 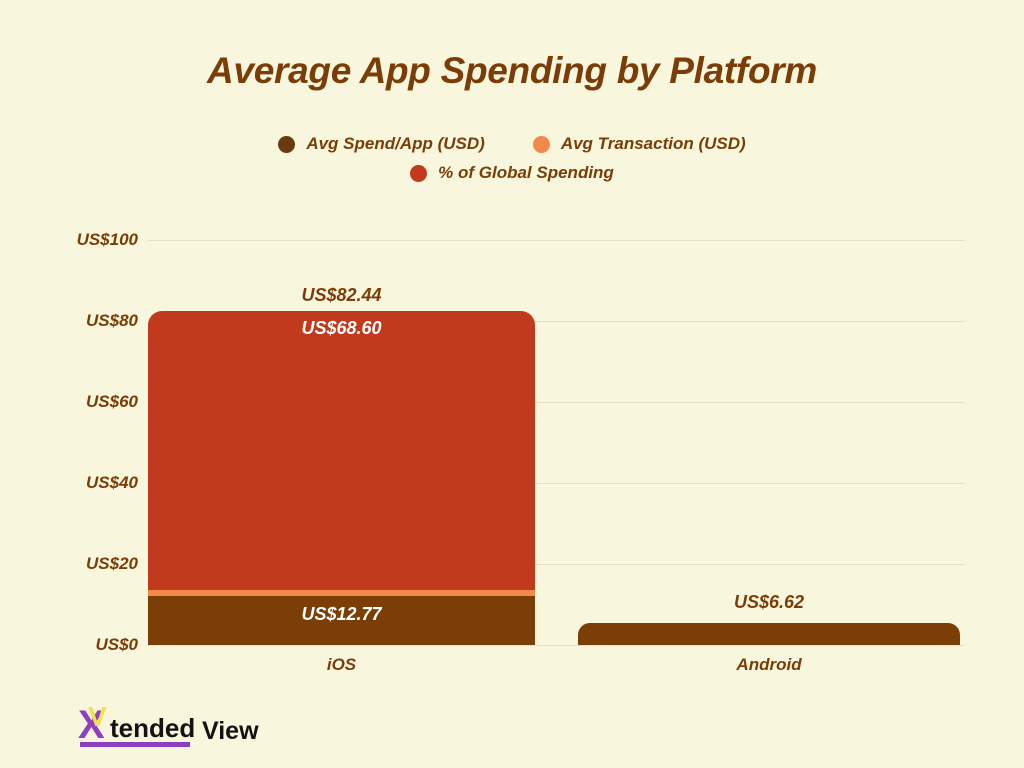 I want to click on bar-segment-label-ios-avg-spend-per-app: US$12.77, so click(x=341, y=614).